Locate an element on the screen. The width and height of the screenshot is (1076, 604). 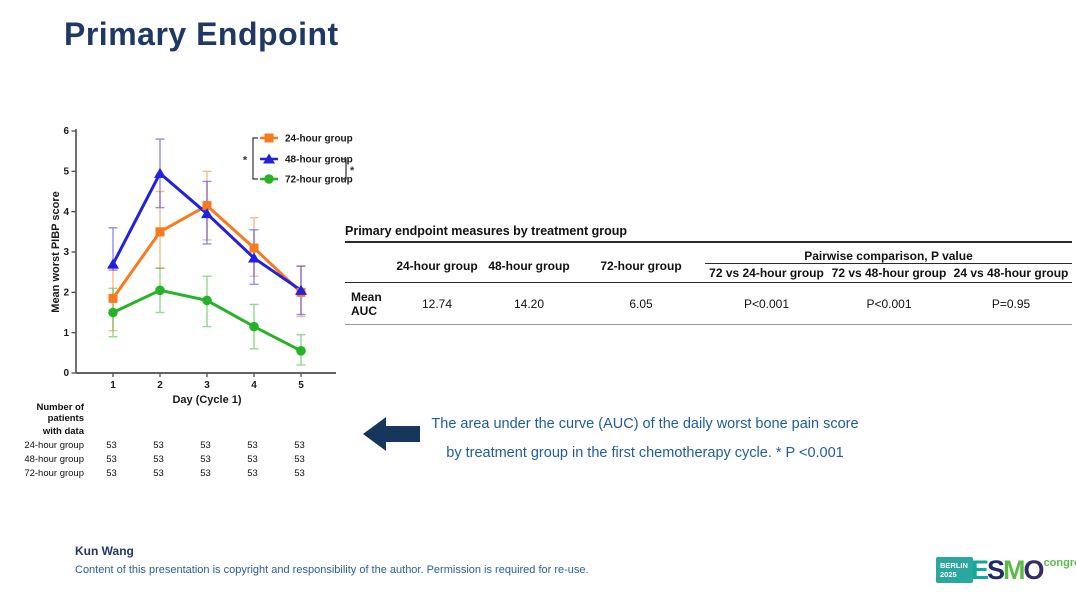
esmo-venue-badge: BERLIN 2025 is located at coordinates (954, 570).